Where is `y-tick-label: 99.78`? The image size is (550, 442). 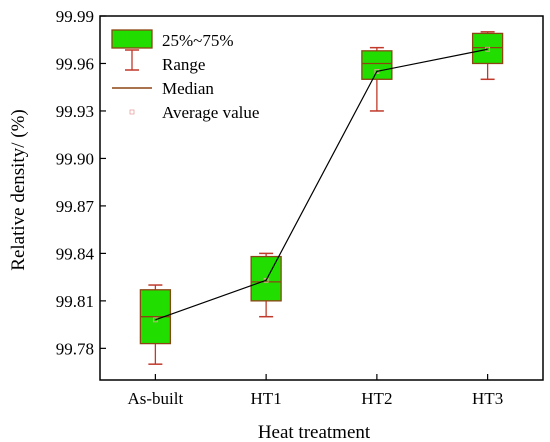
y-tick-label: 99.78 is located at coordinates (75, 348).